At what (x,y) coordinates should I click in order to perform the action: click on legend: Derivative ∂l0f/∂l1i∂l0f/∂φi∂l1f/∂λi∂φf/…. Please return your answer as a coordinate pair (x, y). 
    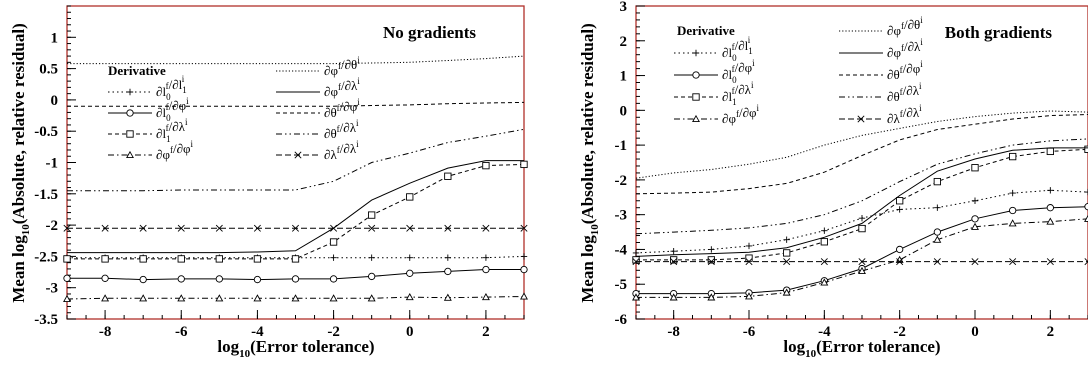
    Looking at the image, I should click on (798, 70).